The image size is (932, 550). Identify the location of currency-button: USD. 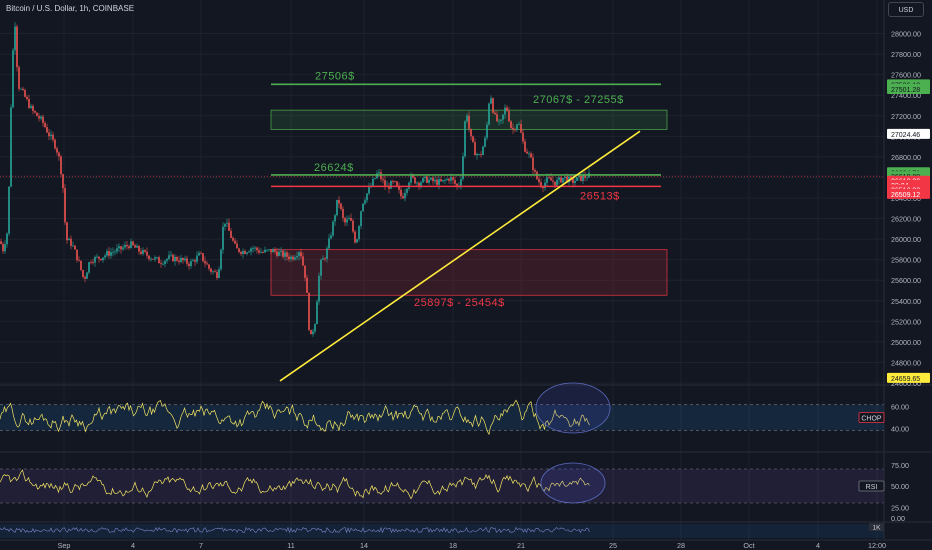
(906, 9).